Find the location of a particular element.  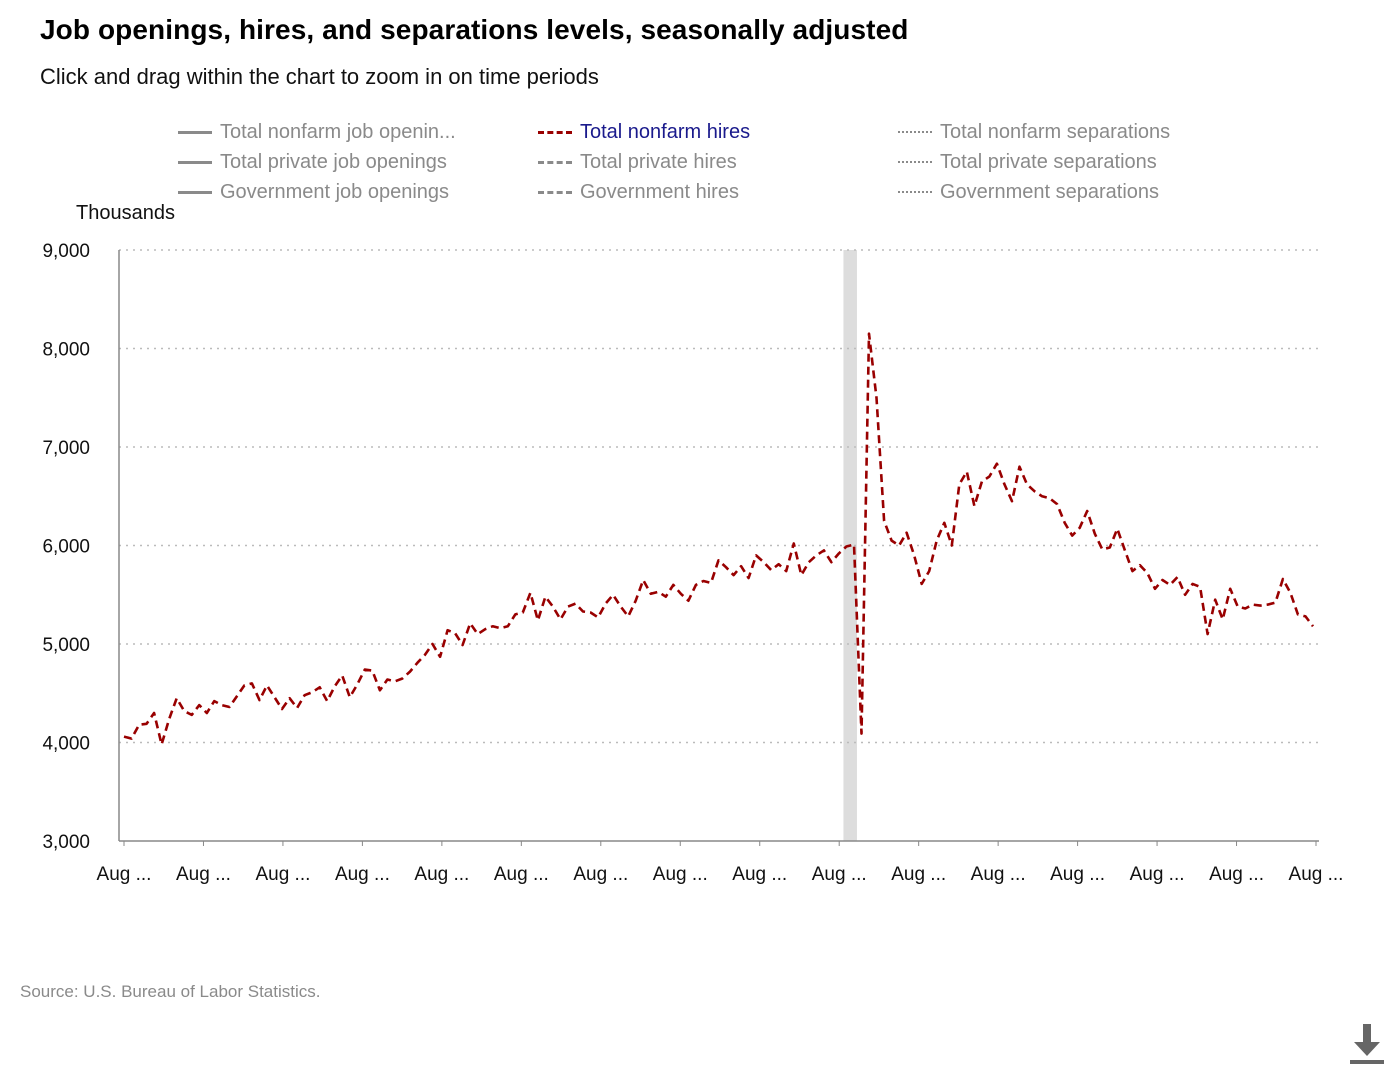

download-button is located at coordinates (1368, 1045).